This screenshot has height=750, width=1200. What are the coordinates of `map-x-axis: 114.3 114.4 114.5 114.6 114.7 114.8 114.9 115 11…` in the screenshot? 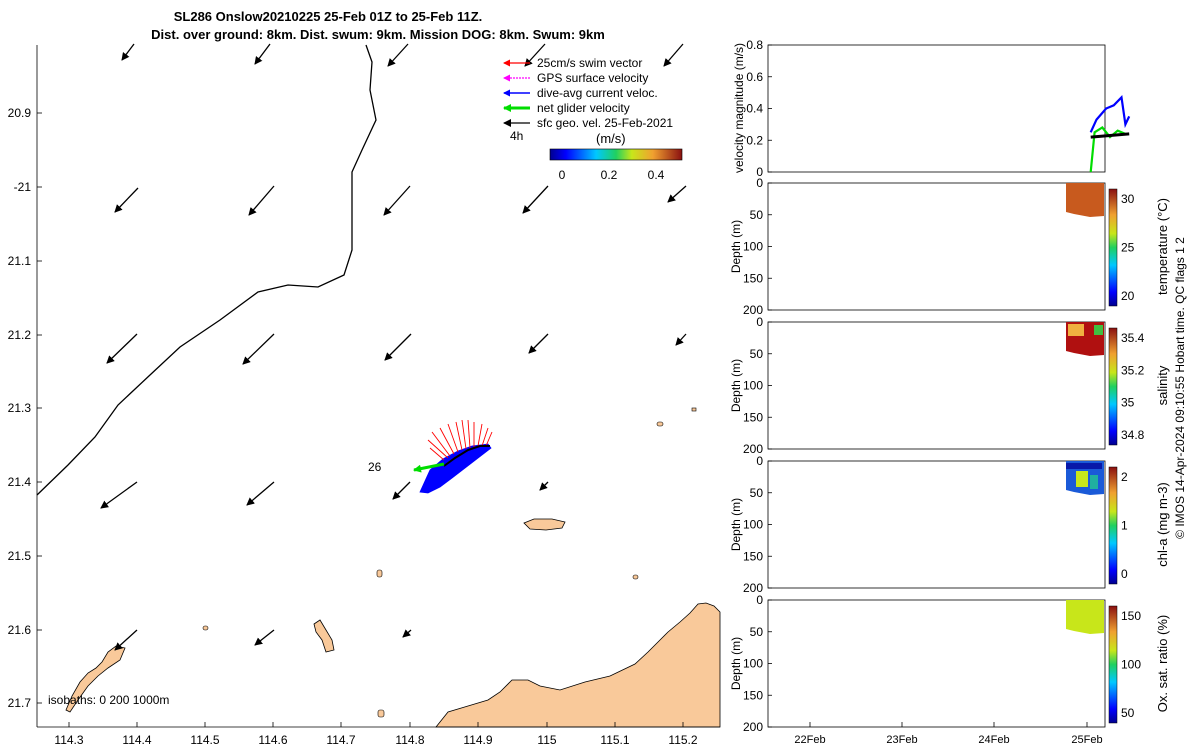 It's located at (376, 734).